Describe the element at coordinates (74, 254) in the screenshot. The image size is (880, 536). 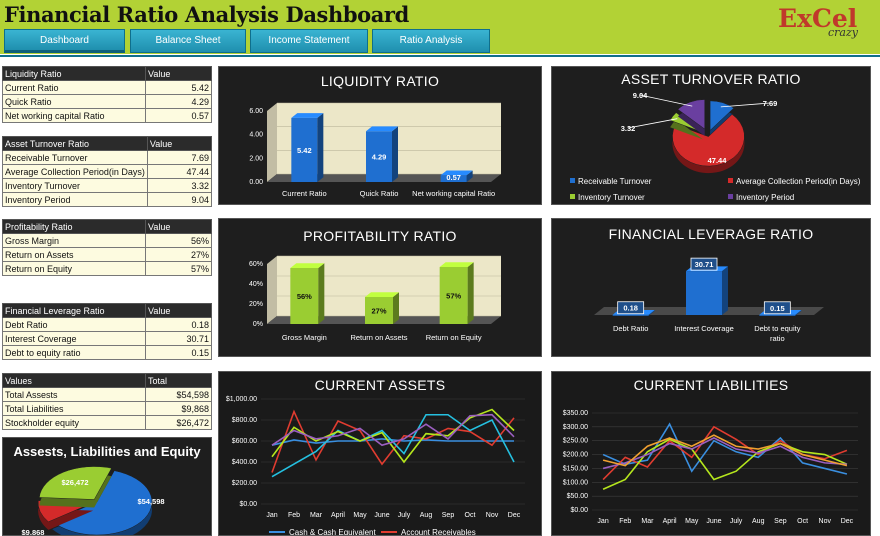
I see `row-label: Return on Assets` at that location.